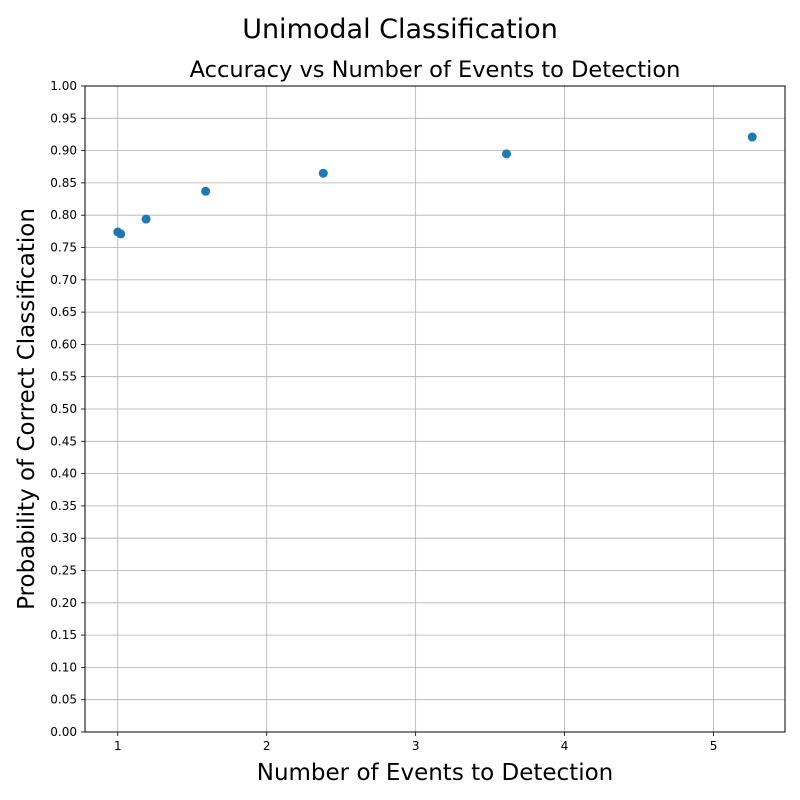 Image resolution: width=800 pixels, height=800 pixels. What do you see at coordinates (63, 732) in the screenshot?
I see `y-tick-label: 0.00` at bounding box center [63, 732].